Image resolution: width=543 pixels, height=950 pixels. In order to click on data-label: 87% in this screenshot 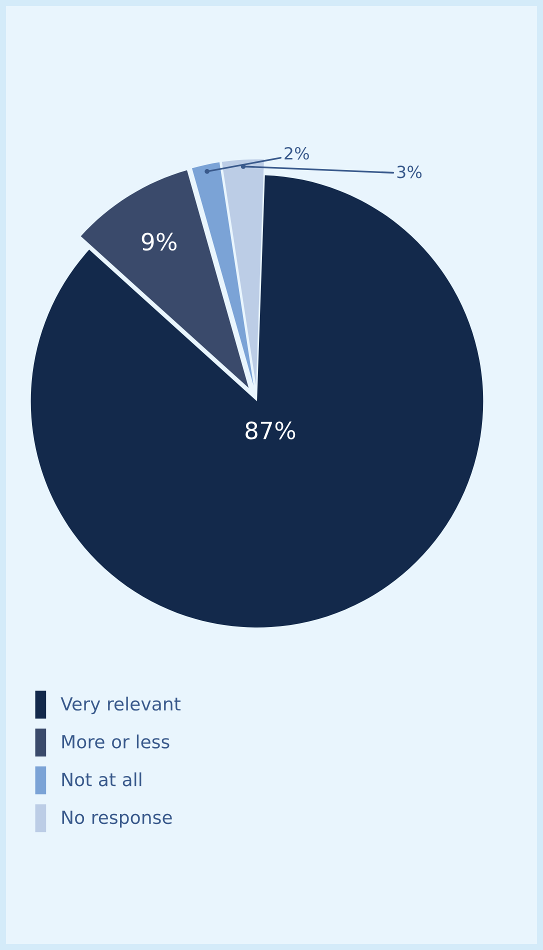, I will do `click(271, 431)`.